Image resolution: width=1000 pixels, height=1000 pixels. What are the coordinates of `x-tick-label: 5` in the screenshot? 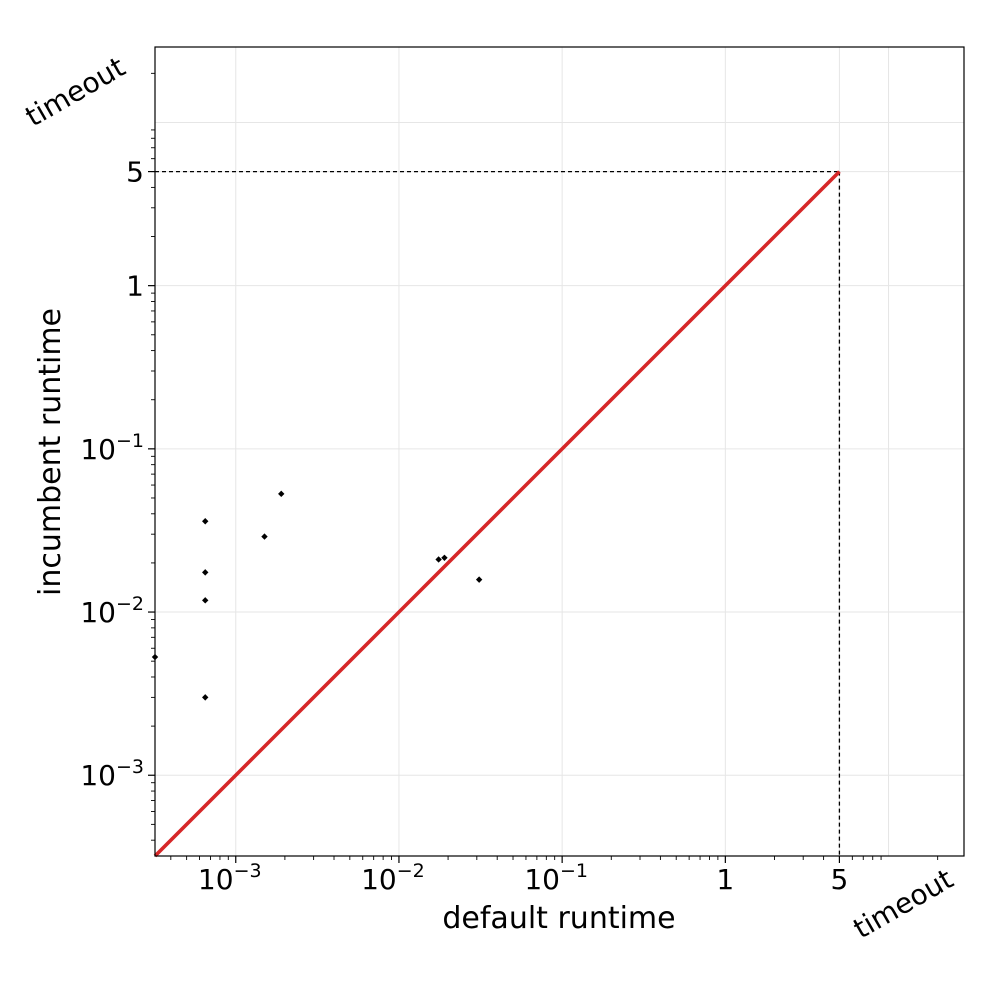 It's located at (839, 879).